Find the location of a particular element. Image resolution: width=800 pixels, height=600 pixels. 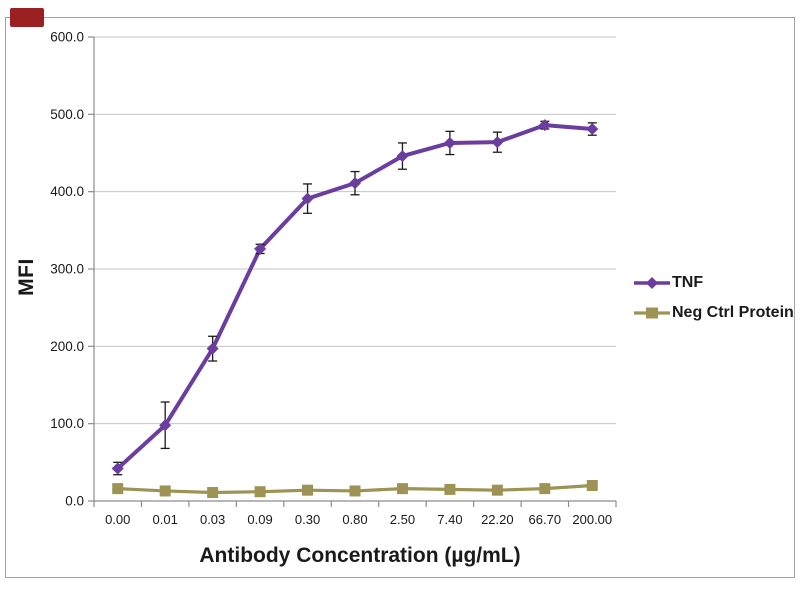

legend-item-tnf: TNF is located at coordinates (713, 282).